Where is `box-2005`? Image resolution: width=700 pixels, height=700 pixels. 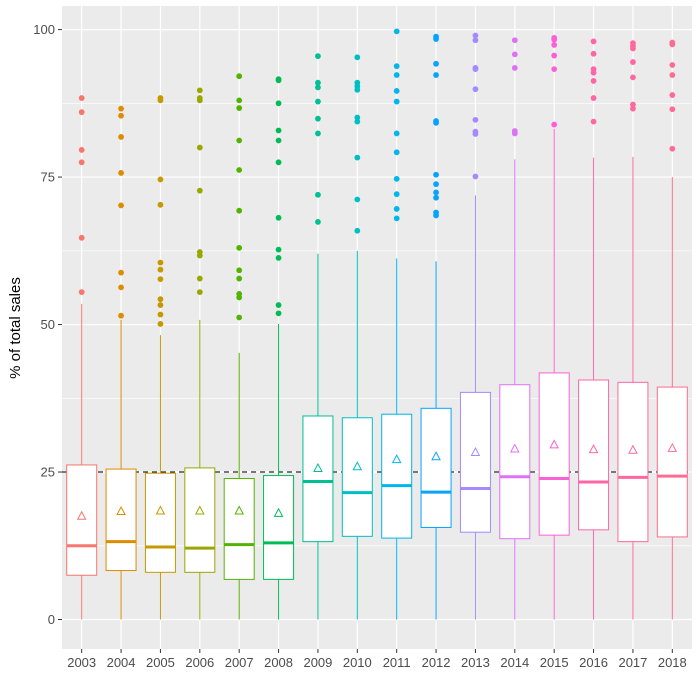
box-2005 is located at coordinates (160, 357).